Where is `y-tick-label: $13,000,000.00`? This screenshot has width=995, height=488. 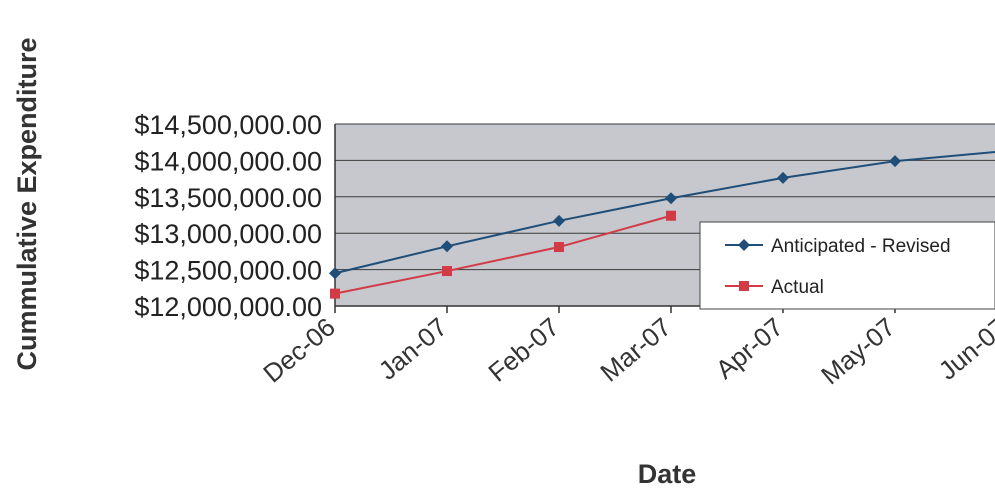 y-tick-label: $13,000,000.00 is located at coordinates (228, 234).